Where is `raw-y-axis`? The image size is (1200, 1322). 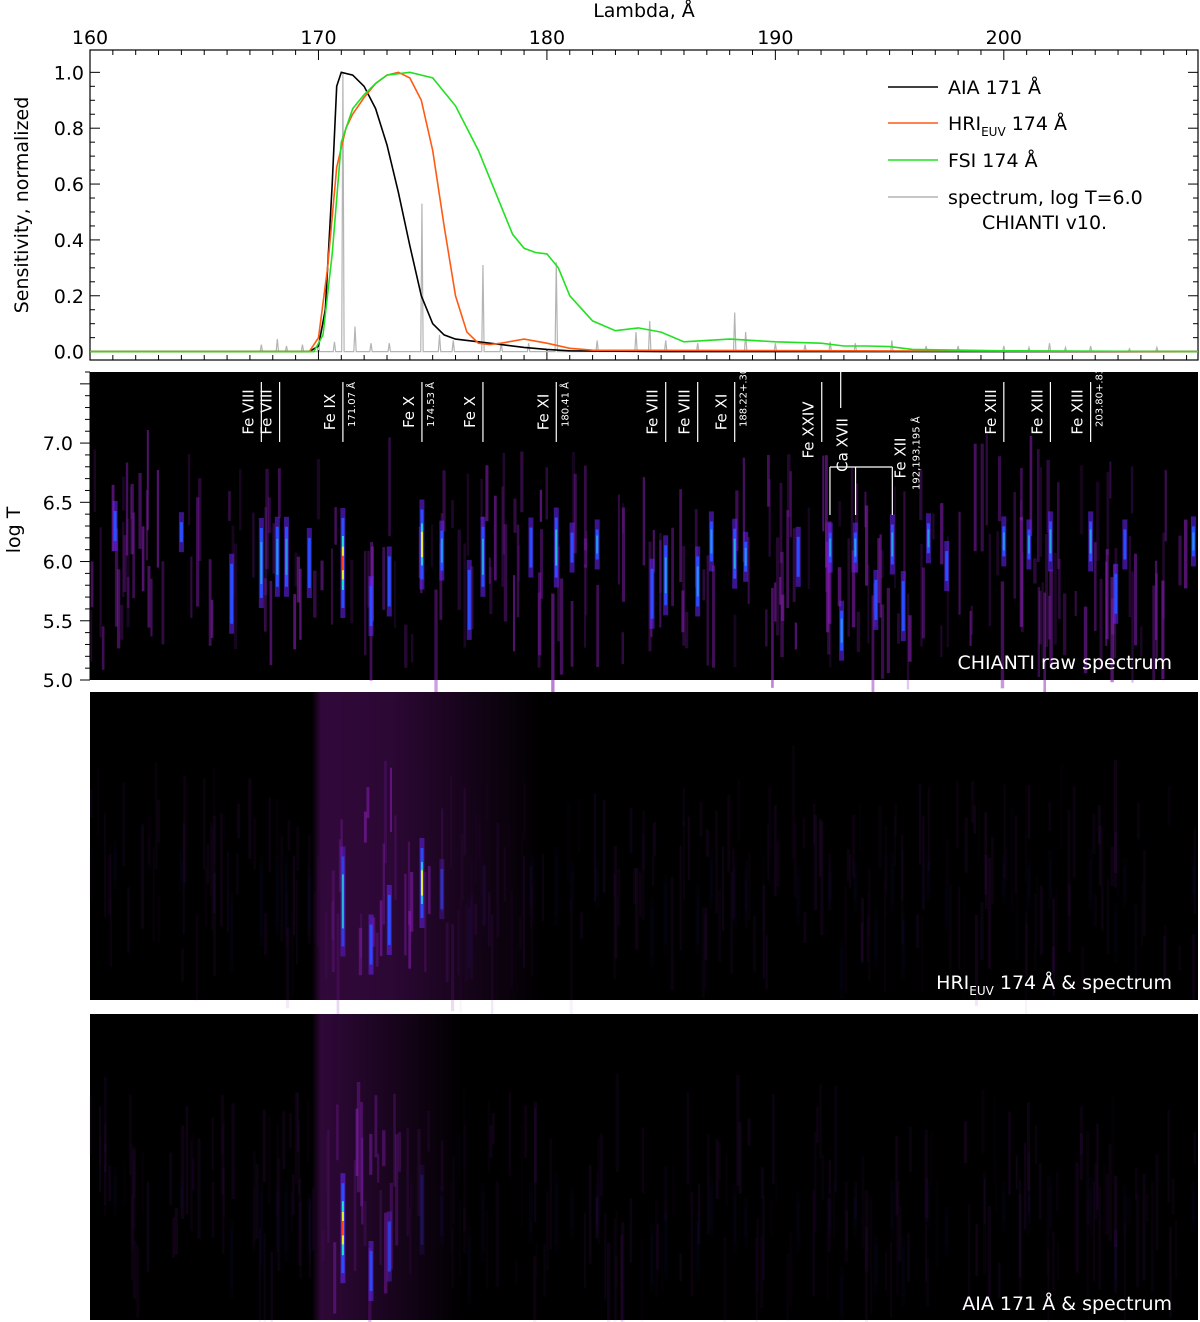 raw-y-axis is located at coordinates (85, 526).